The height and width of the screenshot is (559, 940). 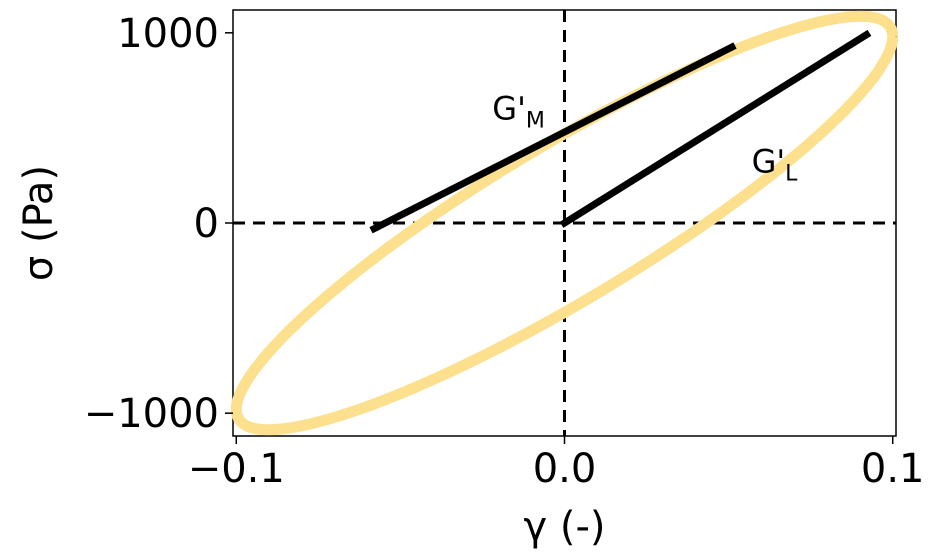 I want to click on gm-tangent-line, so click(x=553, y=138).